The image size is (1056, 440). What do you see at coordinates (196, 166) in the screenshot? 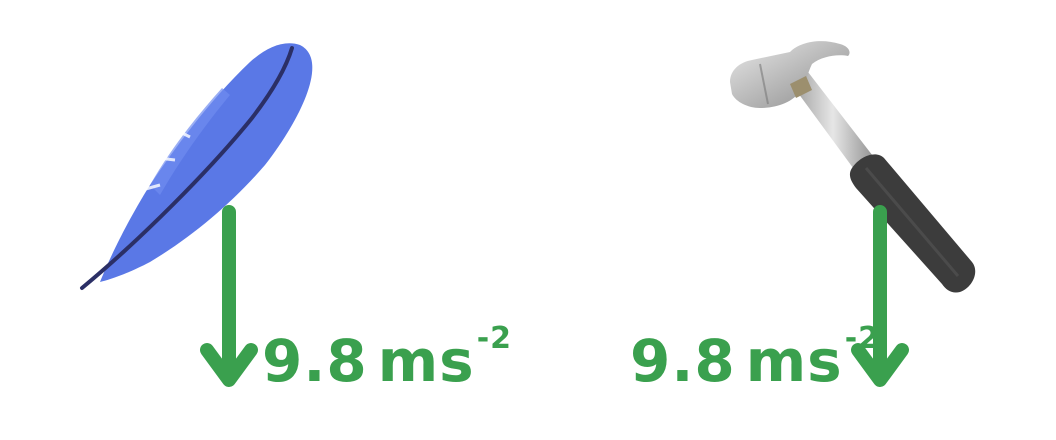
I see `feather-icon` at bounding box center [196, 166].